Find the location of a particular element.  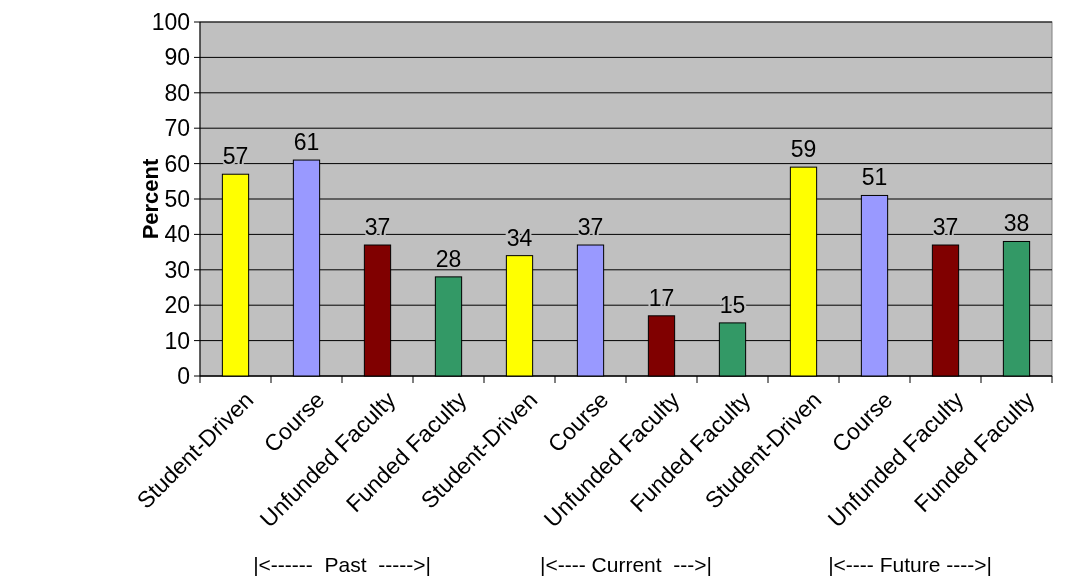

y-tick-label: 80 is located at coordinates (177, 92).